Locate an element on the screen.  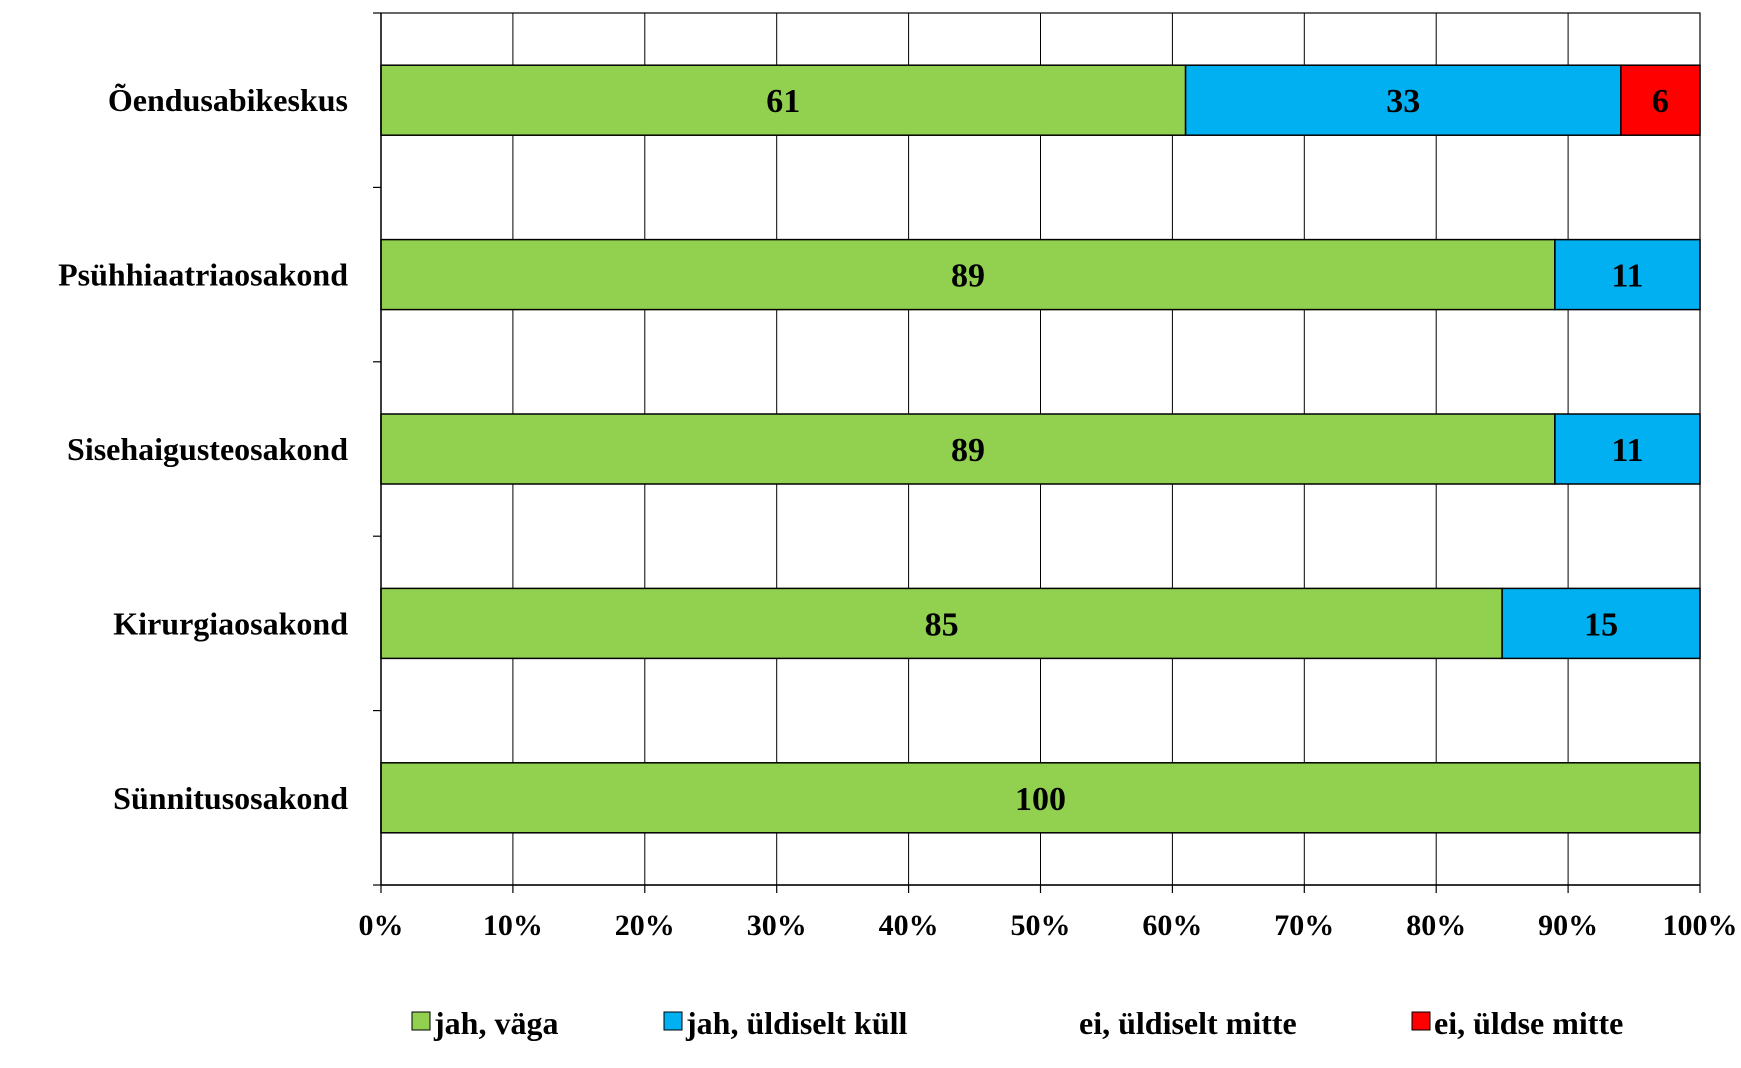
category-label: Sünnitusosakond is located at coordinates (230, 798).